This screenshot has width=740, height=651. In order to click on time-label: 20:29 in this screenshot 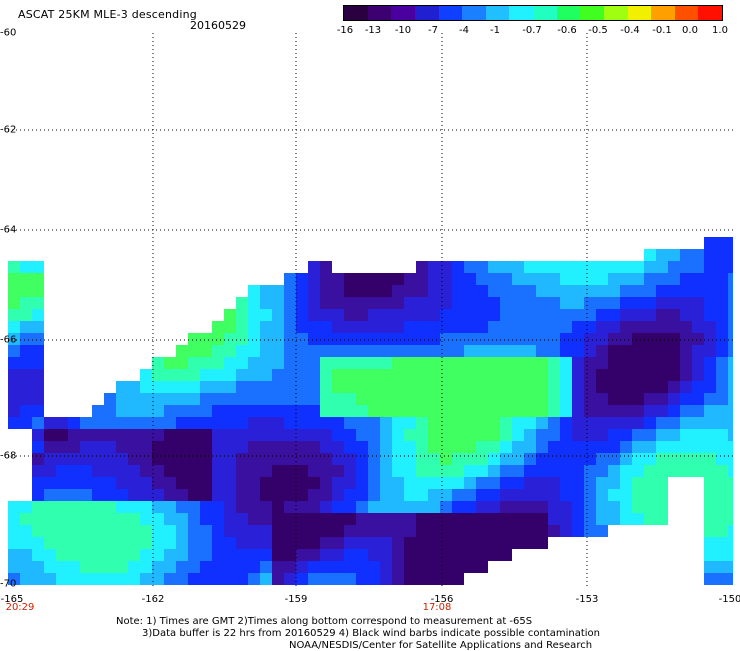, I will do `click(20, 607)`.